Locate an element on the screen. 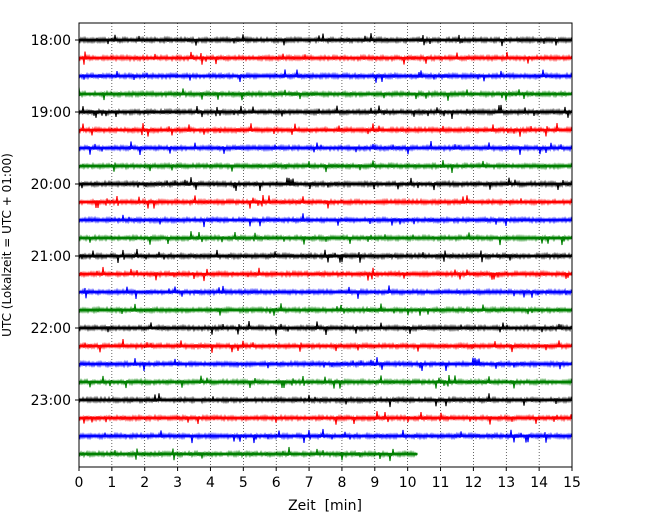  y-tick-label: 22:00 is located at coordinates (51, 329).